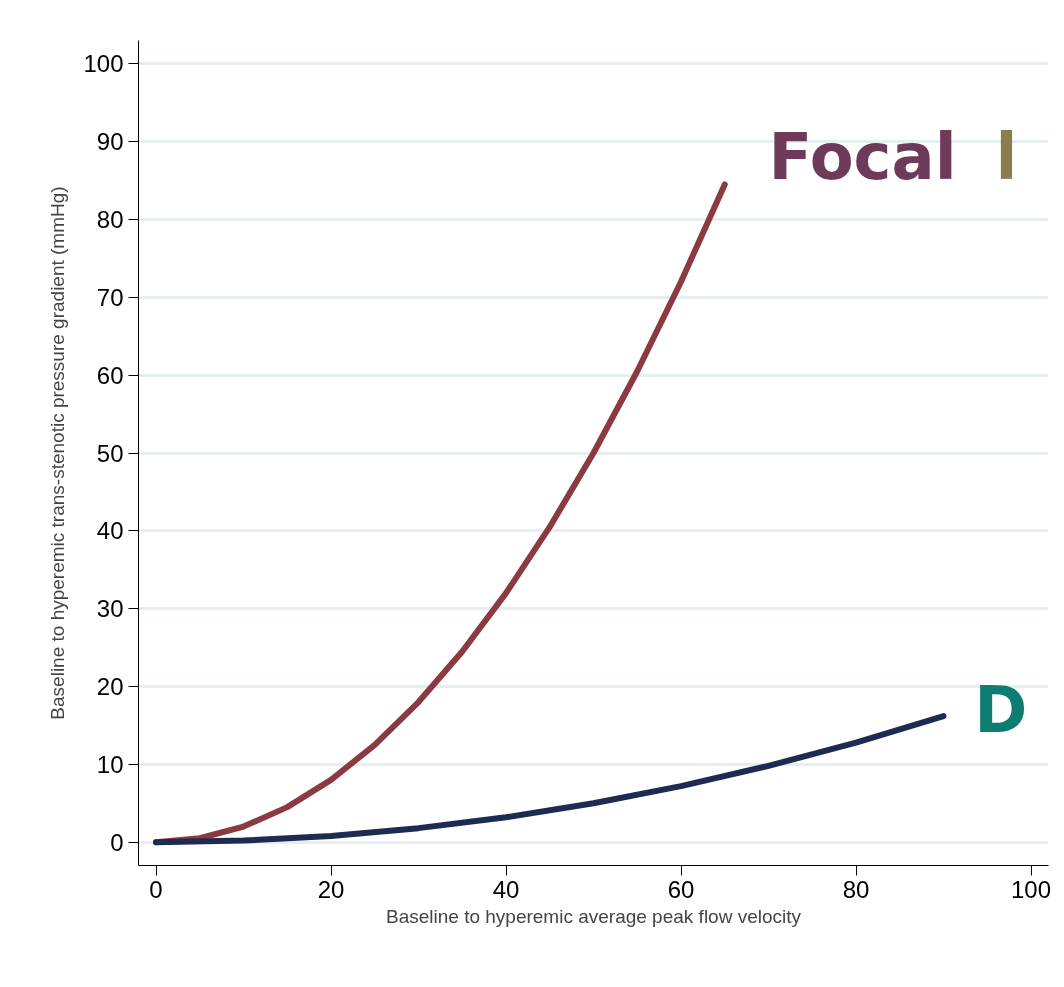 This screenshot has height=987, width=1064. What do you see at coordinates (156, 889) in the screenshot?
I see `x-tick-label: 0` at bounding box center [156, 889].